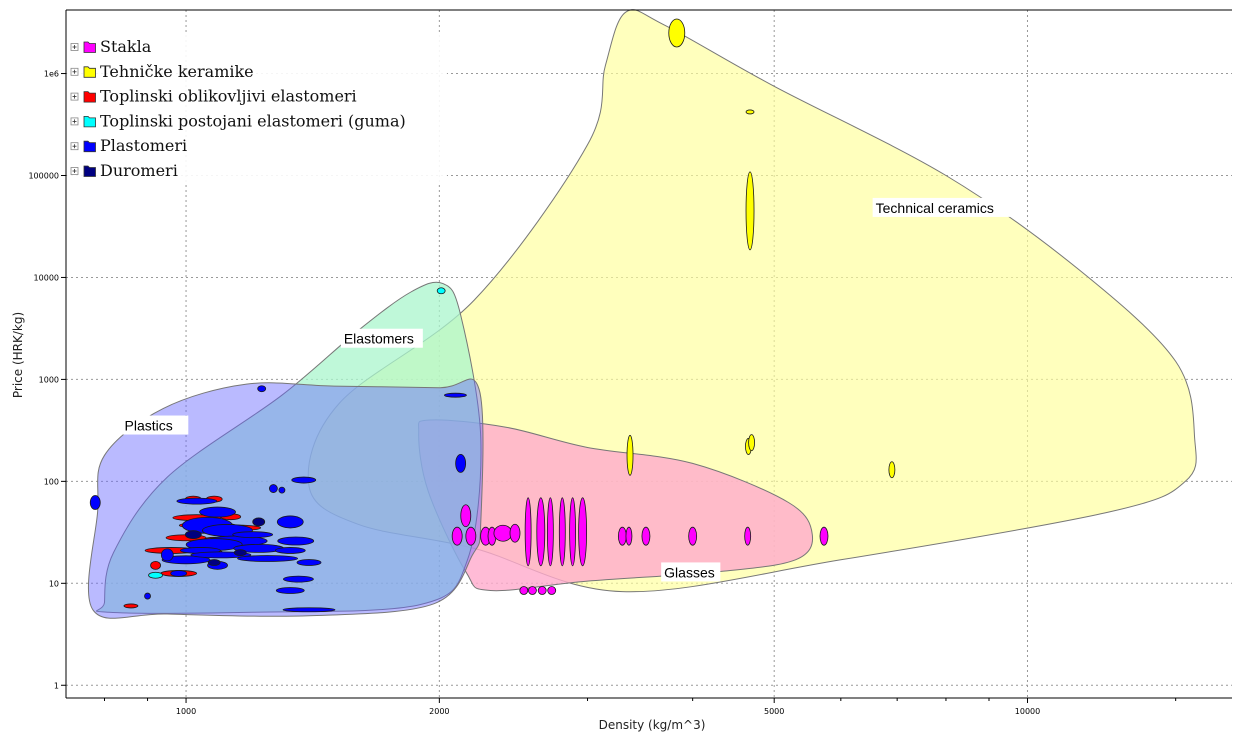 The height and width of the screenshot is (734, 1233). Describe the element at coordinates (379, 339) in the screenshot. I see `envelope-label-elastomers: Elastomers` at that location.